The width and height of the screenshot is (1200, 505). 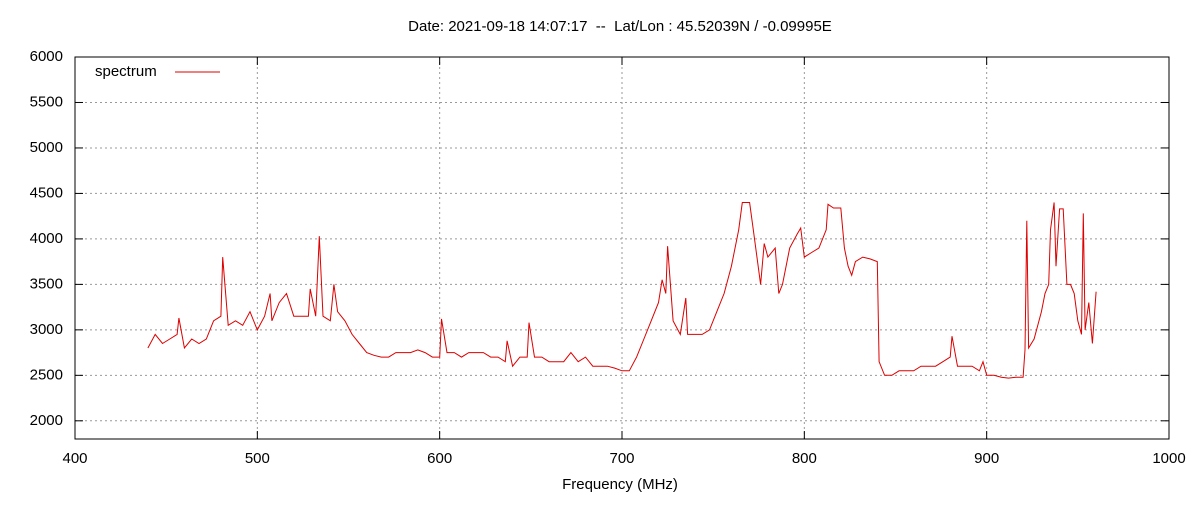 What do you see at coordinates (46, 101) in the screenshot?
I see `y-tick-label: 5500` at bounding box center [46, 101].